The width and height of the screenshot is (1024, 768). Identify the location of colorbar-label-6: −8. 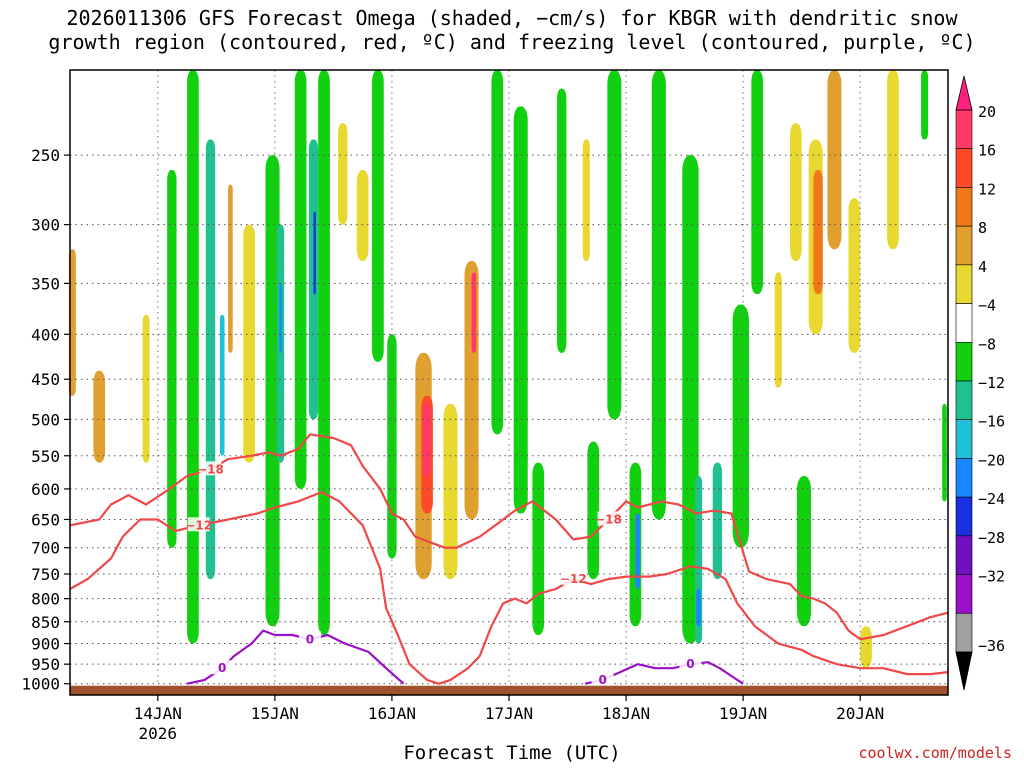
(987, 344).